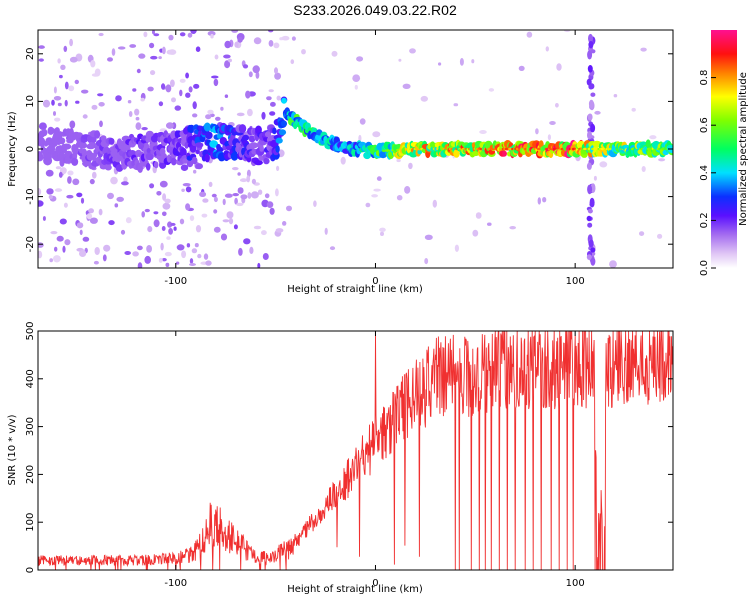 The height and width of the screenshot is (600, 750). I want to click on colorbar-tick-label: 0.8, so click(704, 78).